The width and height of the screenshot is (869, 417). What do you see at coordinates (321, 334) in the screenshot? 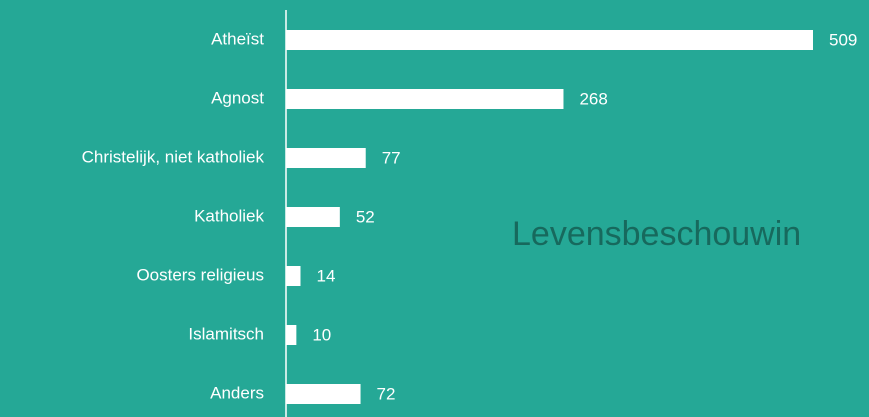
I see `value-label: 10` at bounding box center [321, 334].